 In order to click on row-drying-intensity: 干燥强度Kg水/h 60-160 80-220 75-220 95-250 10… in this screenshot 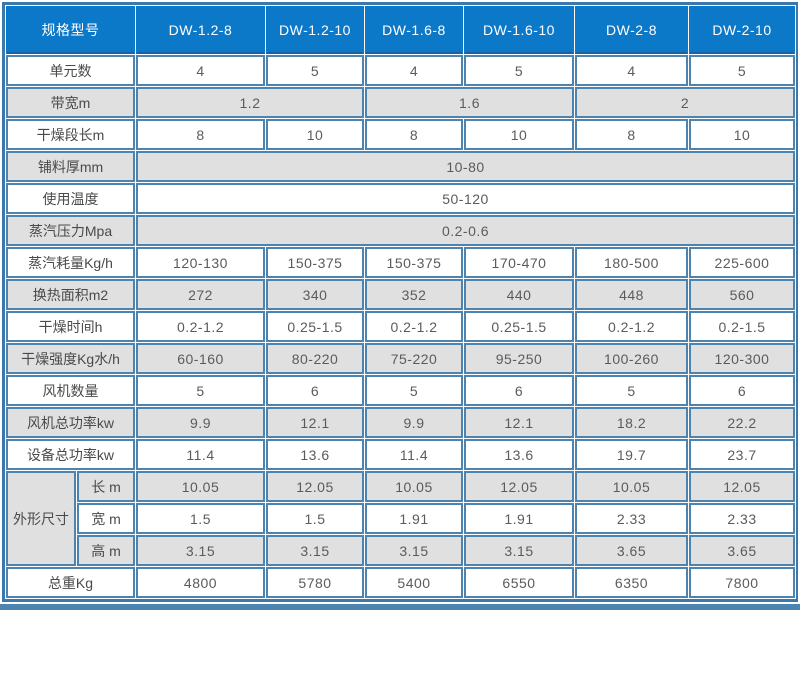, I will do `click(400, 358)`.